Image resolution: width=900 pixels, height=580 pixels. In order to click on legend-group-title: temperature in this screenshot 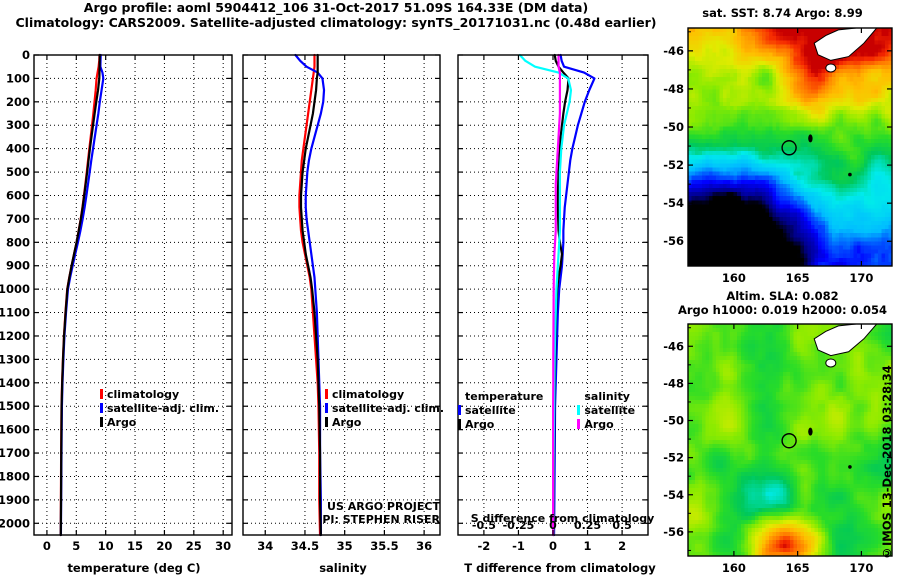, I will do `click(504, 396)`.